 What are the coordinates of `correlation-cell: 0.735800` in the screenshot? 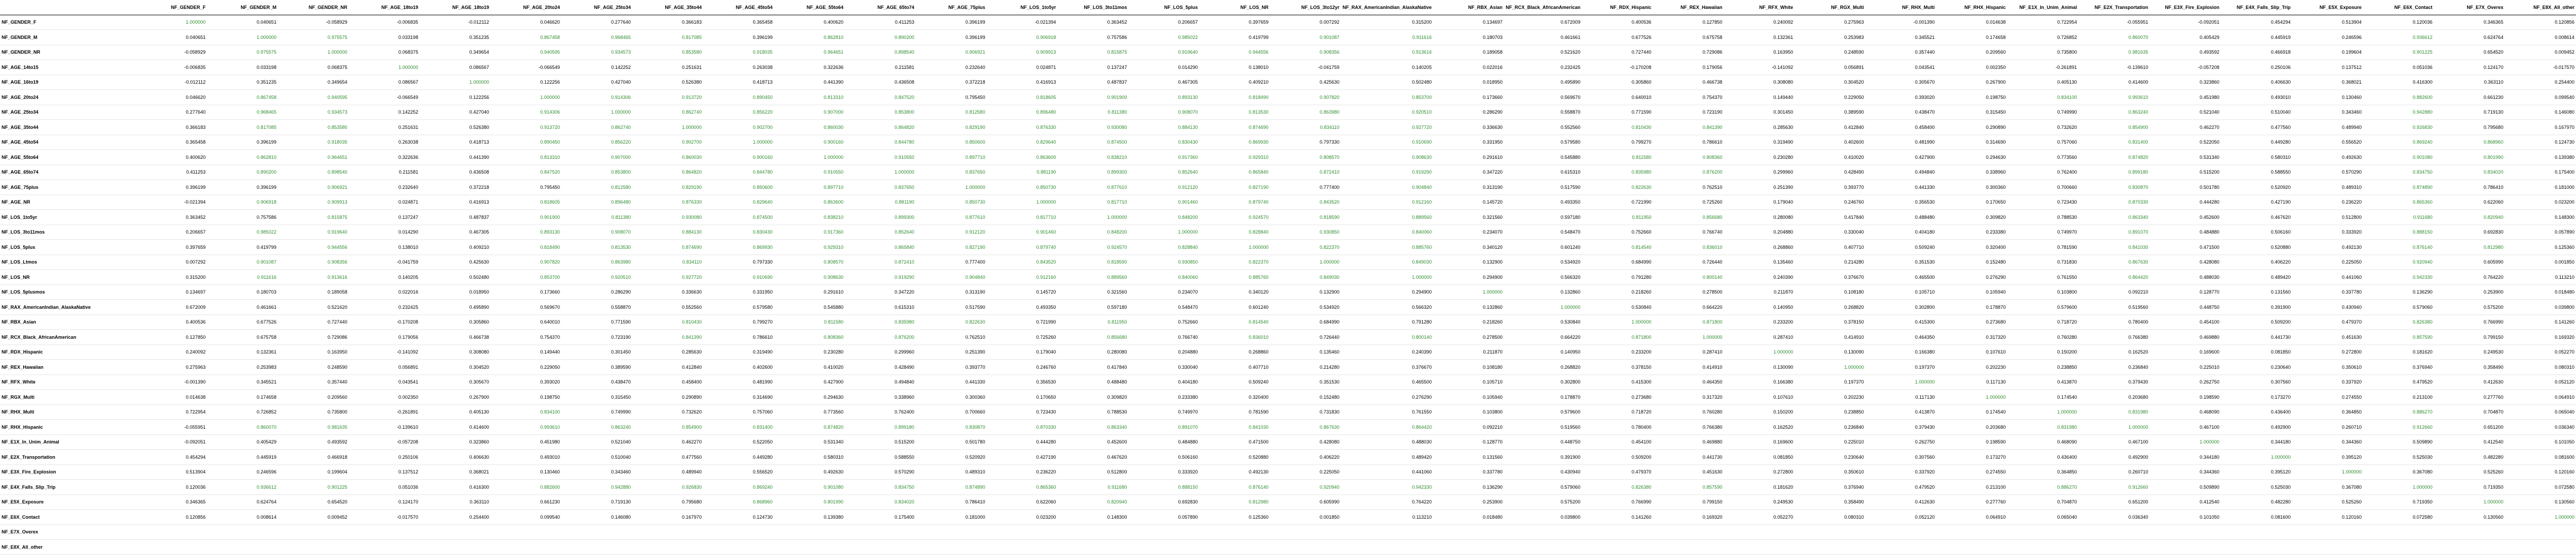 It's located at (314, 412).